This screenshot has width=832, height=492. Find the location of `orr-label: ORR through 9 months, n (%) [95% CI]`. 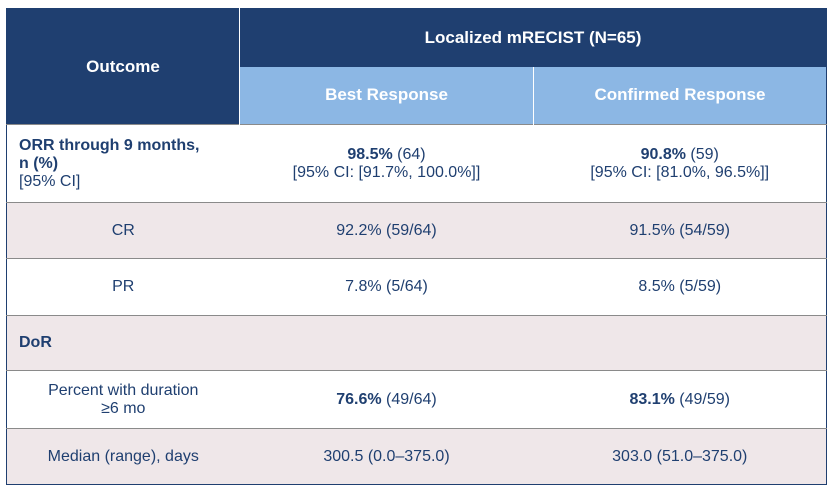

orr-label: ORR through 9 months, n (%) [95% CI] is located at coordinates (123, 163).